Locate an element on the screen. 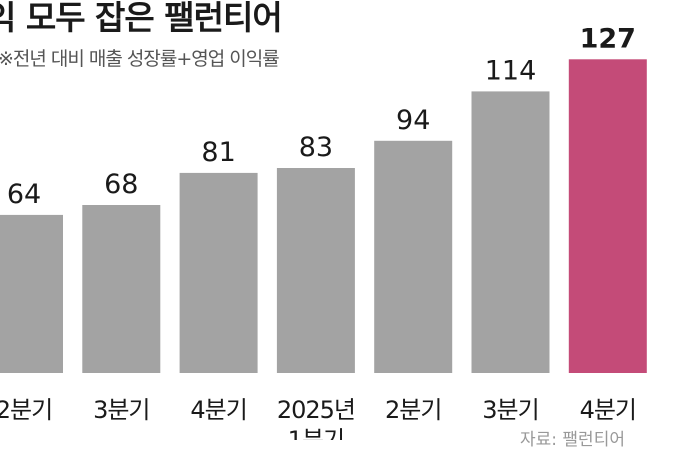 The width and height of the screenshot is (686, 450). value-label-7: 127 is located at coordinates (608, 38).